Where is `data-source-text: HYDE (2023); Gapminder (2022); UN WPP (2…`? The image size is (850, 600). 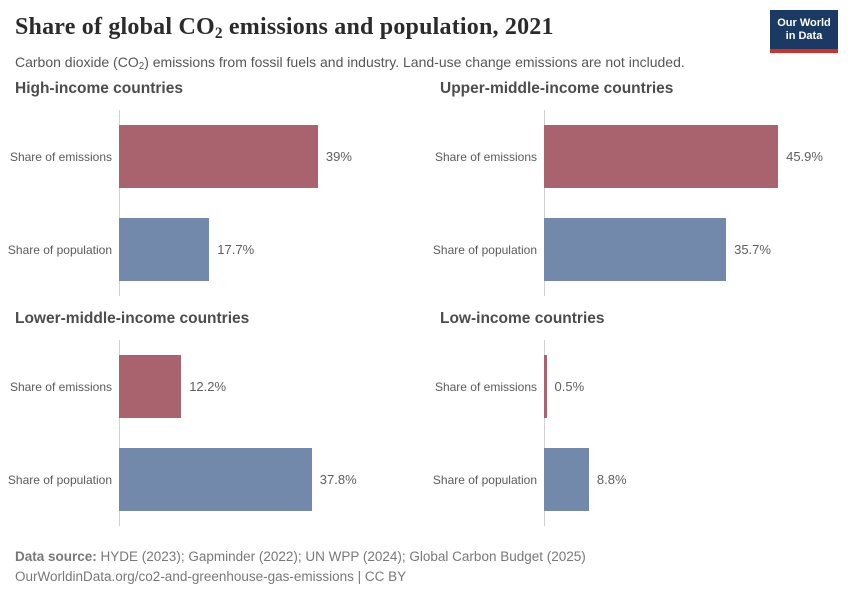 data-source-text: HYDE (2023); Gapminder (2022); UN WPP (2… is located at coordinates (341, 556).